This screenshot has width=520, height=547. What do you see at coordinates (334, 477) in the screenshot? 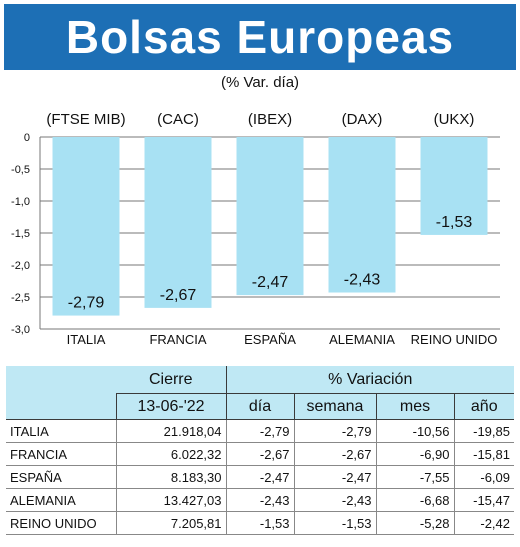
I see `row-week: -2,47` at bounding box center [334, 477].